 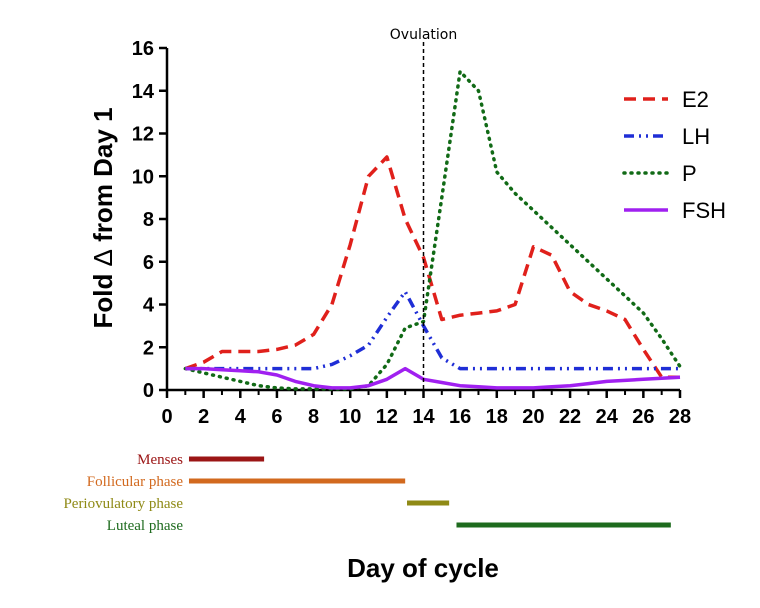 I want to click on x-tick-label: 14, so click(x=423, y=417).